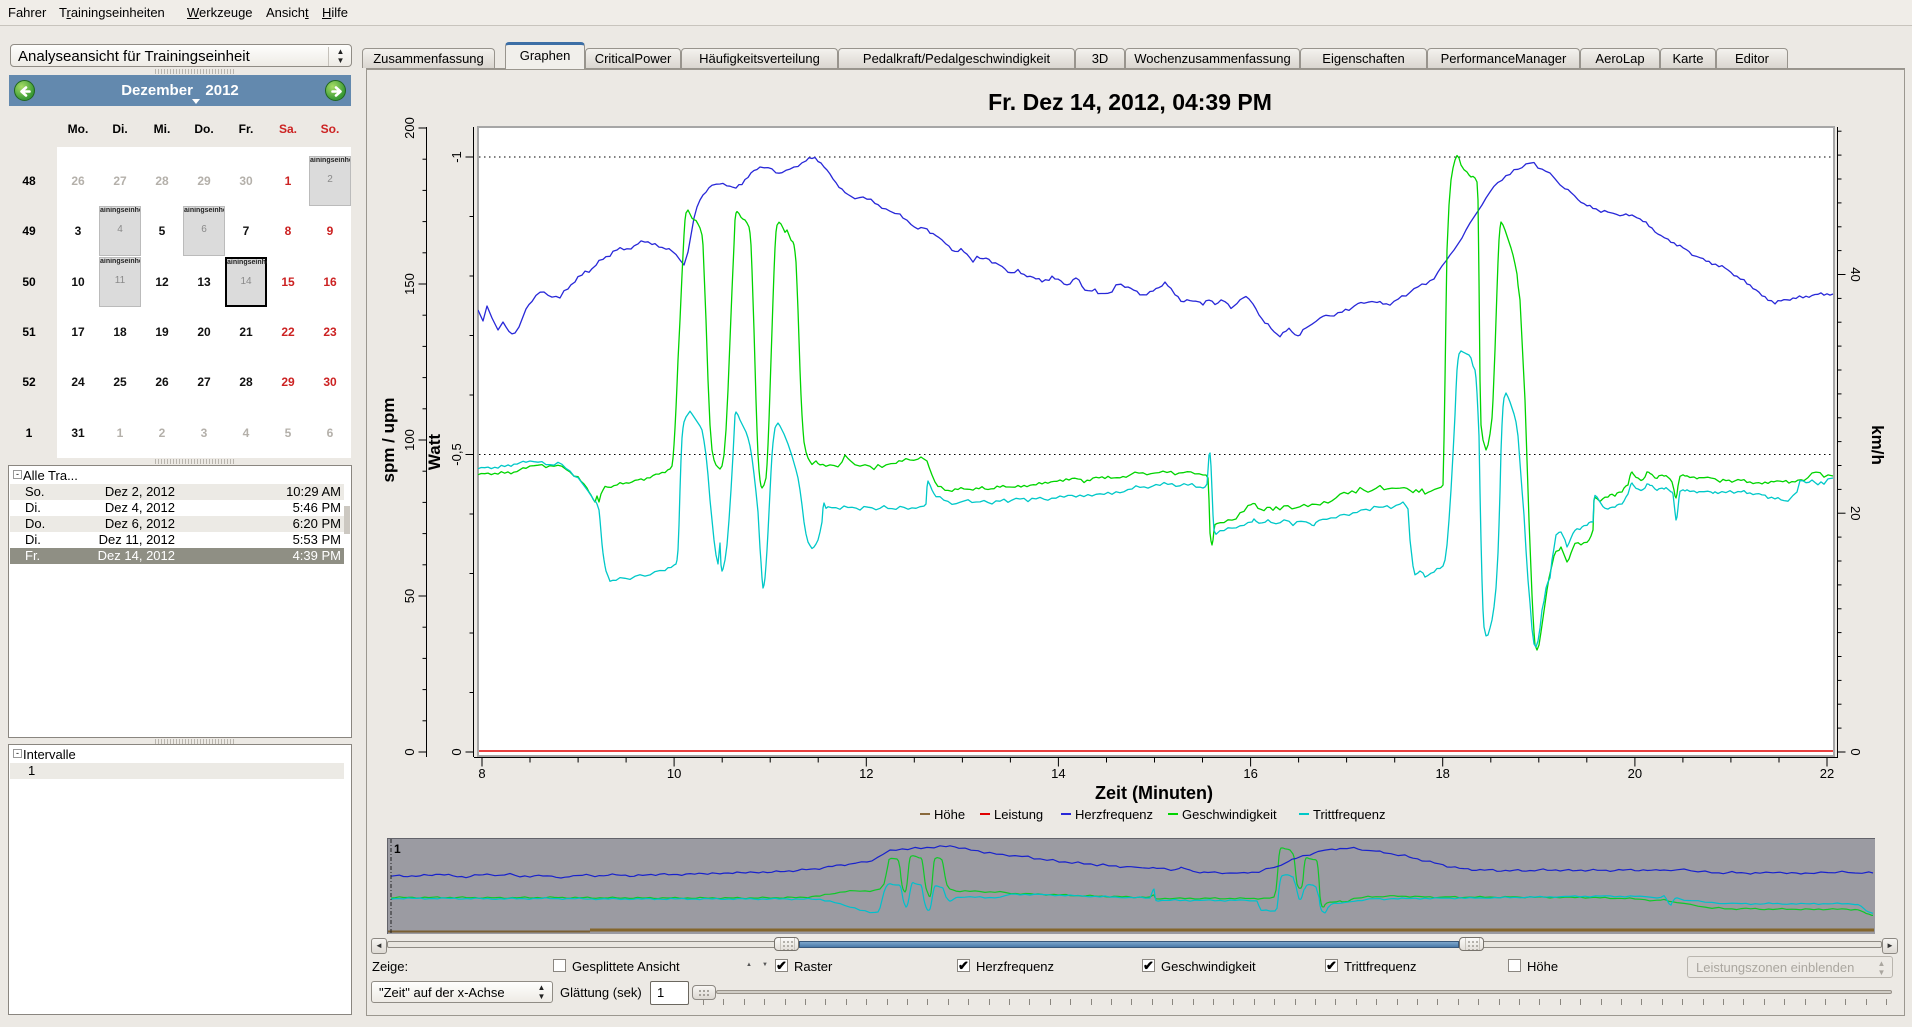 This screenshot has height=1027, width=1912. Describe the element at coordinates (1877, 445) in the screenshot. I see `svg-text: km/h` at that location.